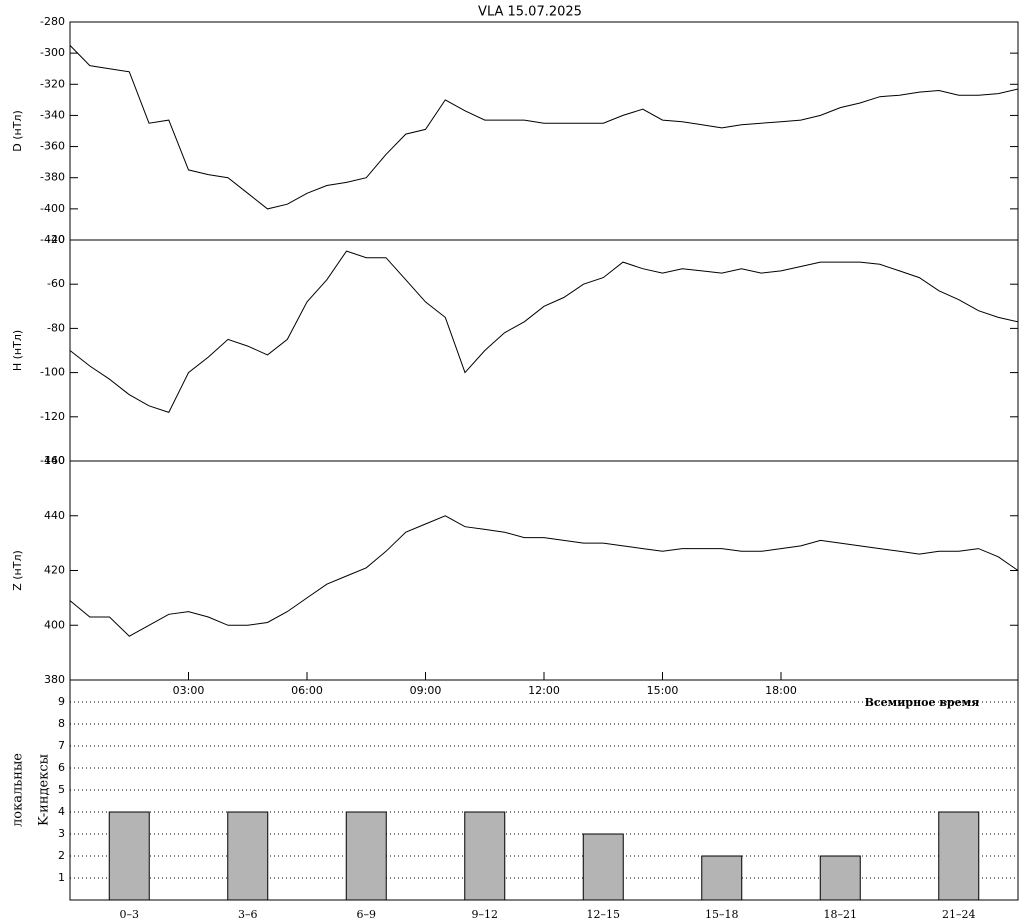 This screenshot has width=1024, height=921. I want to click on y-tick-label: 5, so click(61, 789).